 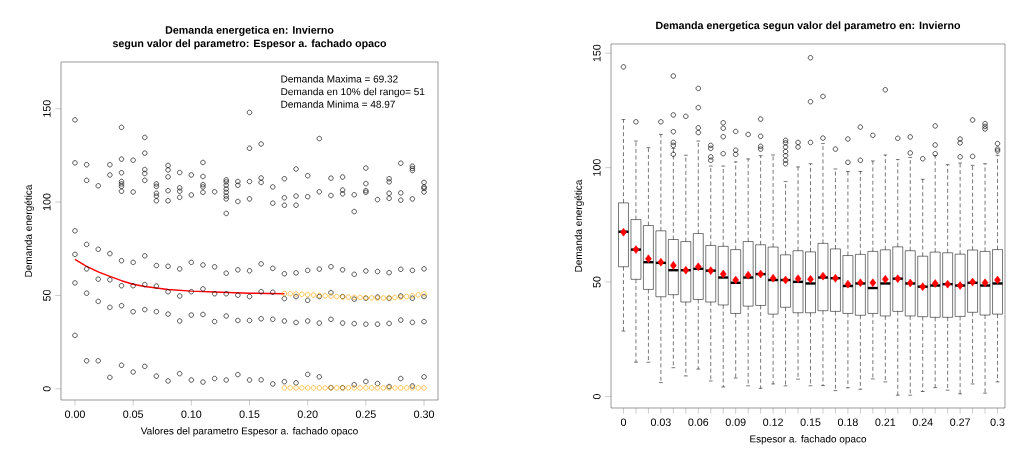 I want to click on annotation: Demanda en 10% del rango= 51, so click(x=353, y=92).